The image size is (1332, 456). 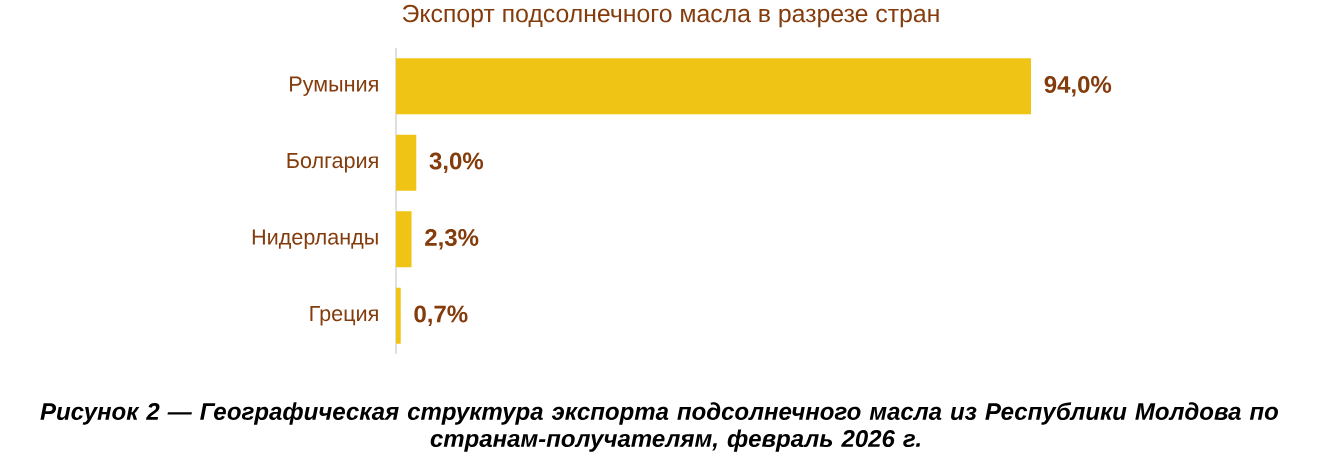 I want to click on text: Рисунок 2 — Географическая структура экспорта подсолнечного масла из Республики Молдова по странам-получателям, февраль 2026 г., so click(x=659, y=427).